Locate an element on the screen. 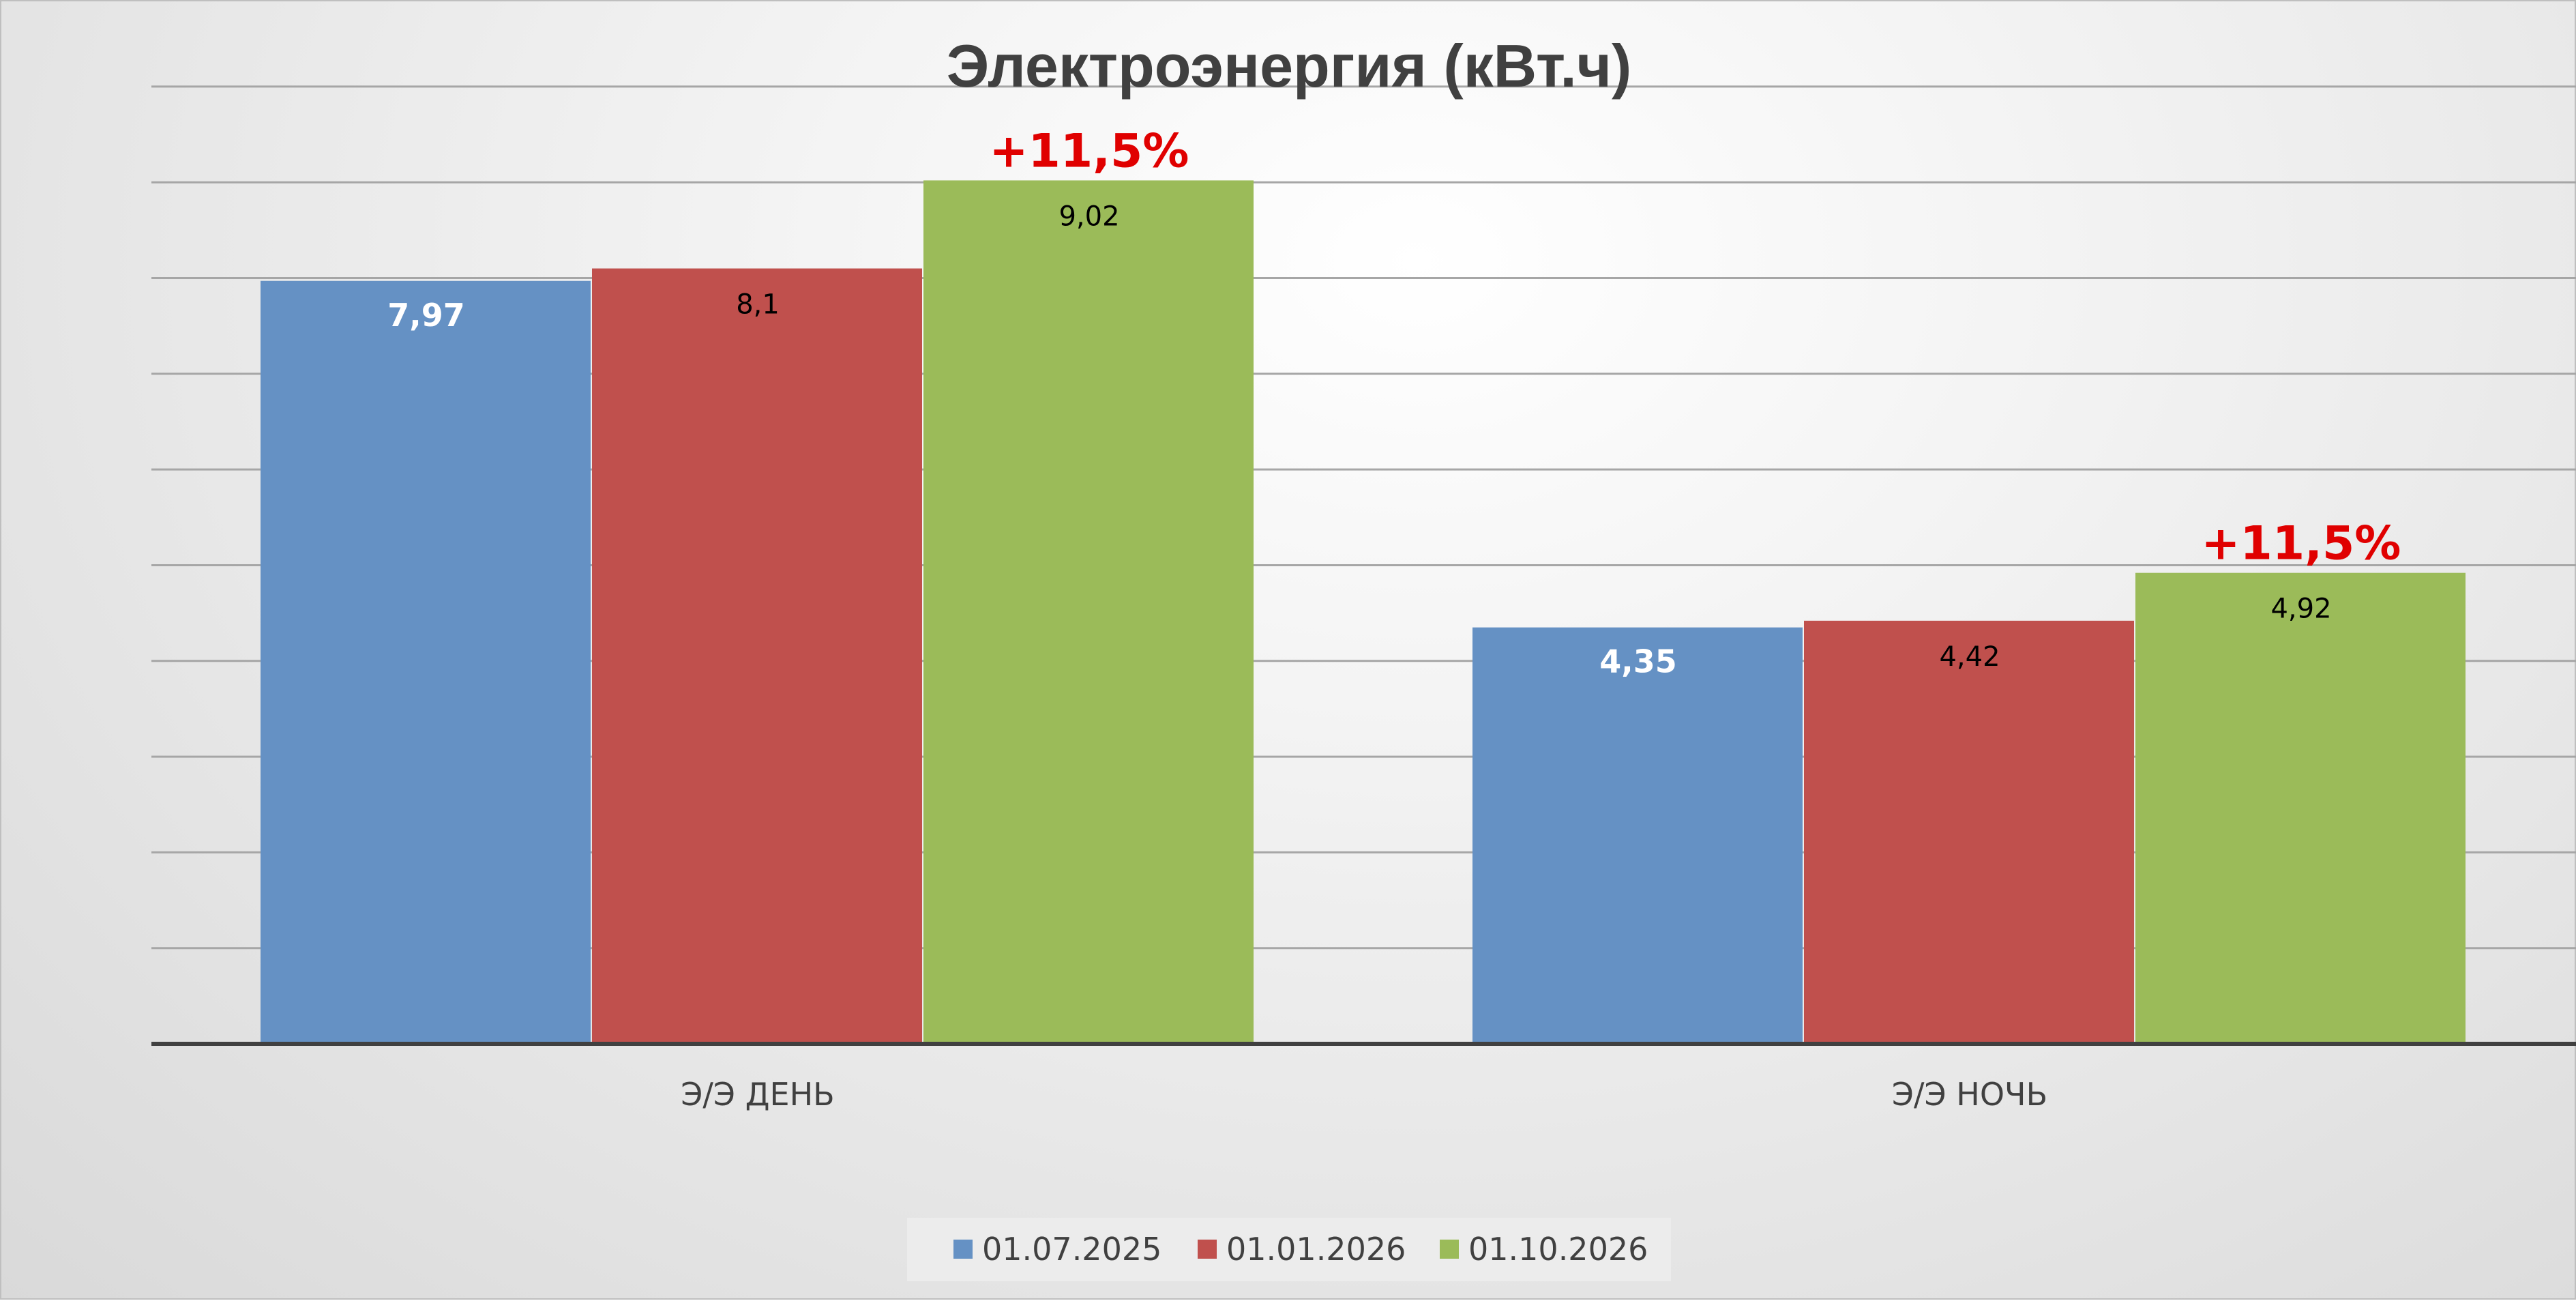 The height and width of the screenshot is (1301, 2576). legend-label: 01.01.2026 is located at coordinates (1316, 1249).